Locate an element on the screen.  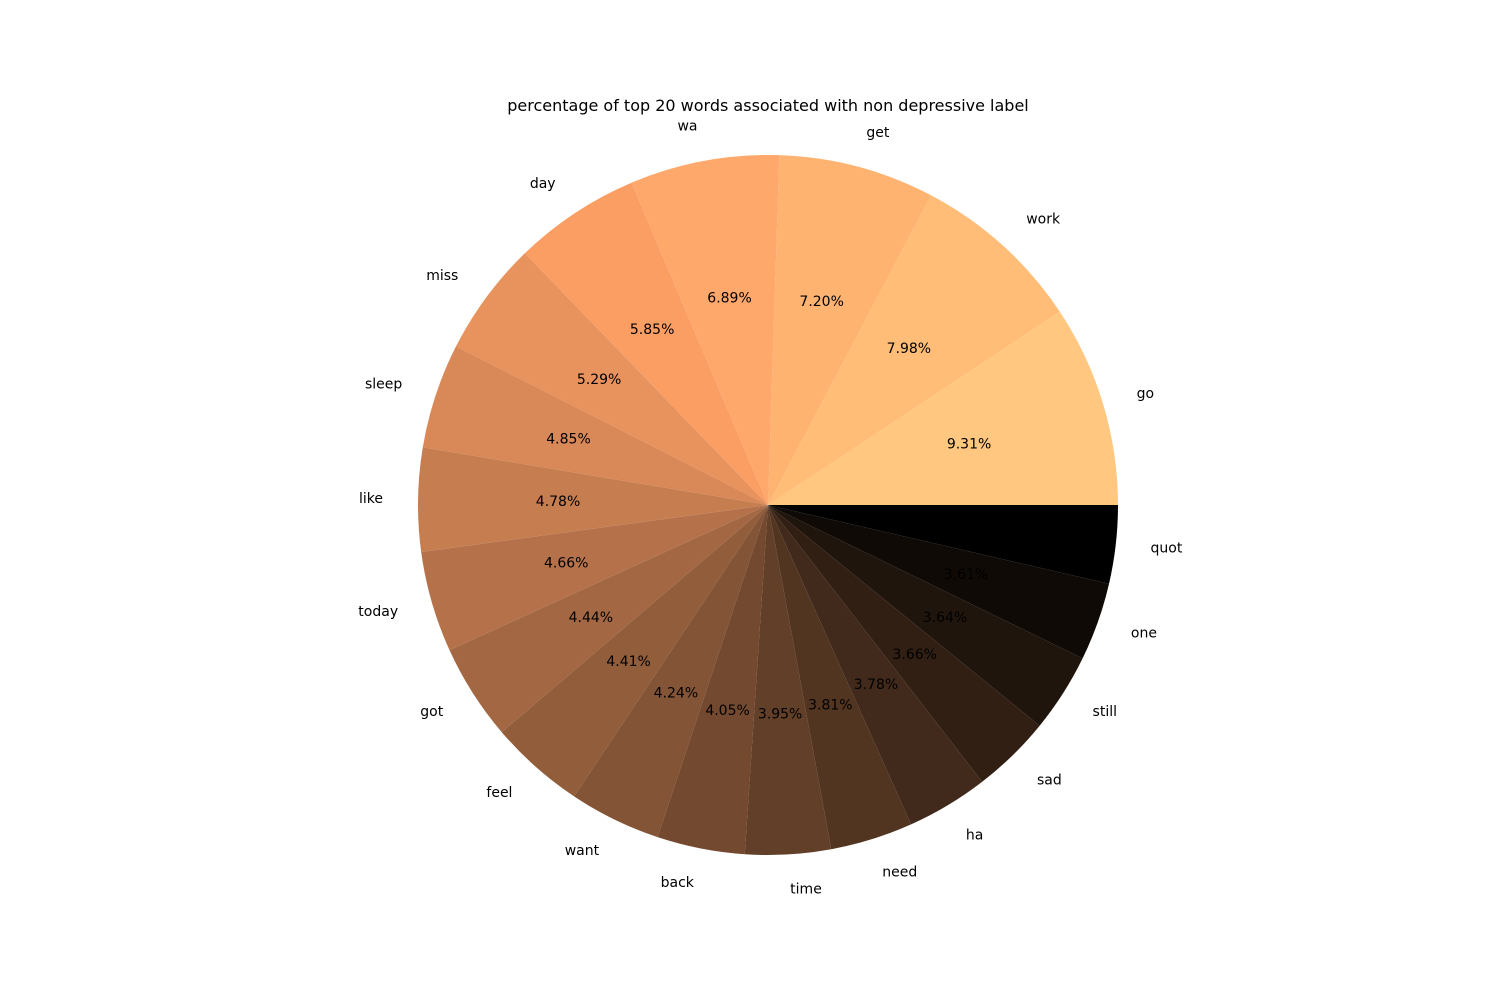
pie-slice-work is located at coordinates (914, 350).